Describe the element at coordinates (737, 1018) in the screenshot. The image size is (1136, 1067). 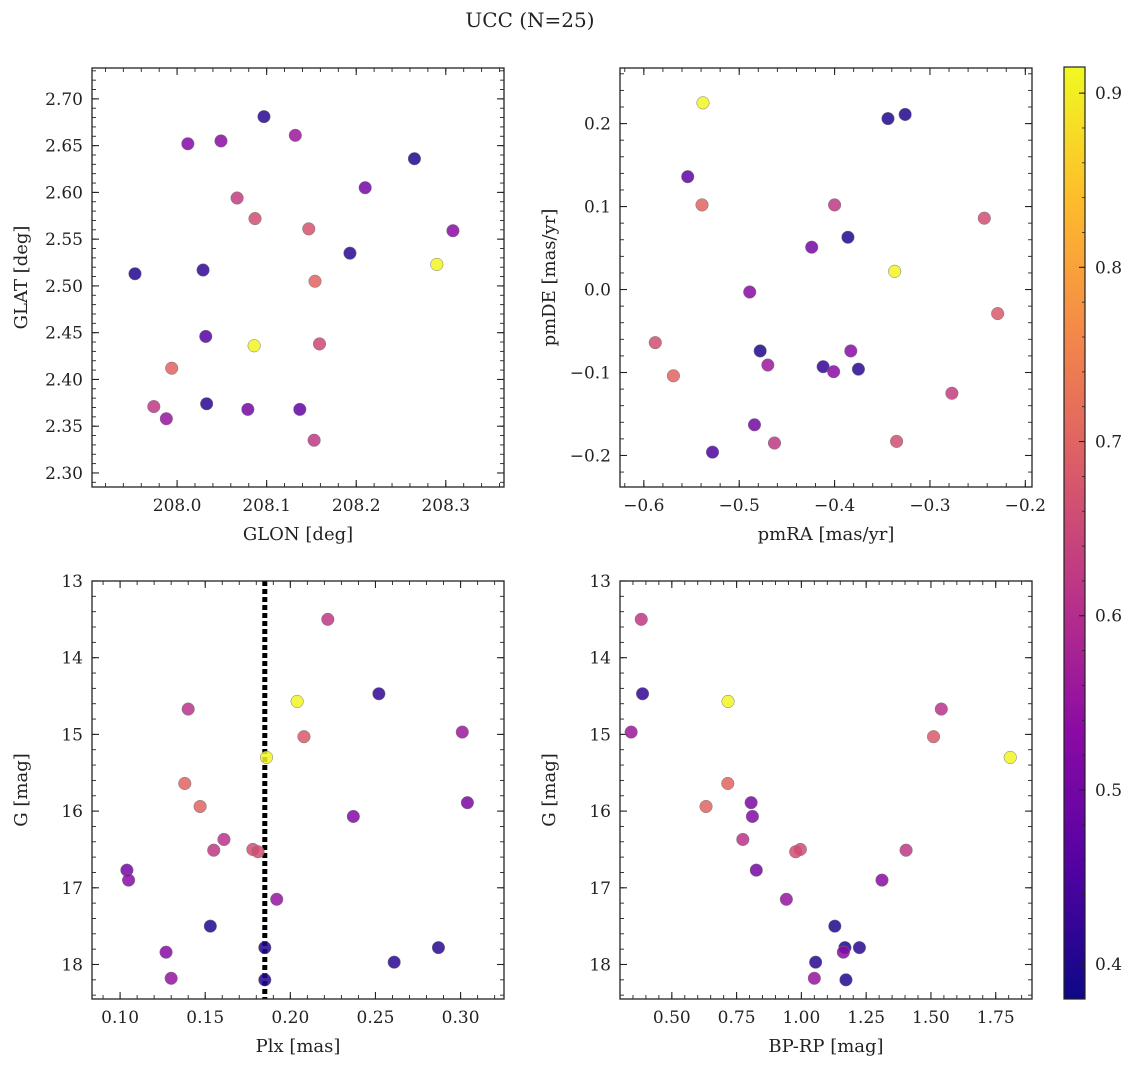
I see `x-tick-label: 0.75` at that location.